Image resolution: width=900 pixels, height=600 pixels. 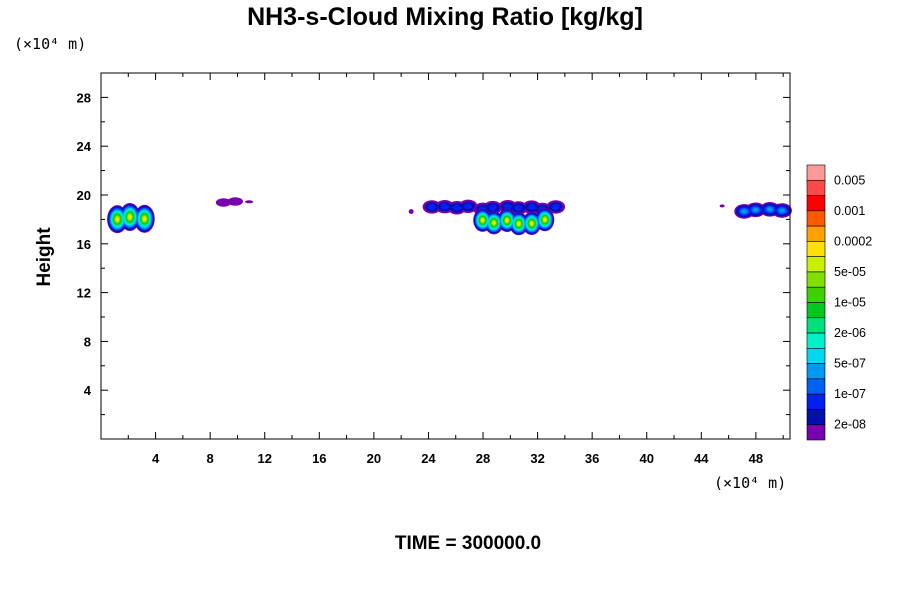 What do you see at coordinates (750, 483) in the screenshot?
I see `x-axis-unit: (×10⁴ m)` at bounding box center [750, 483].